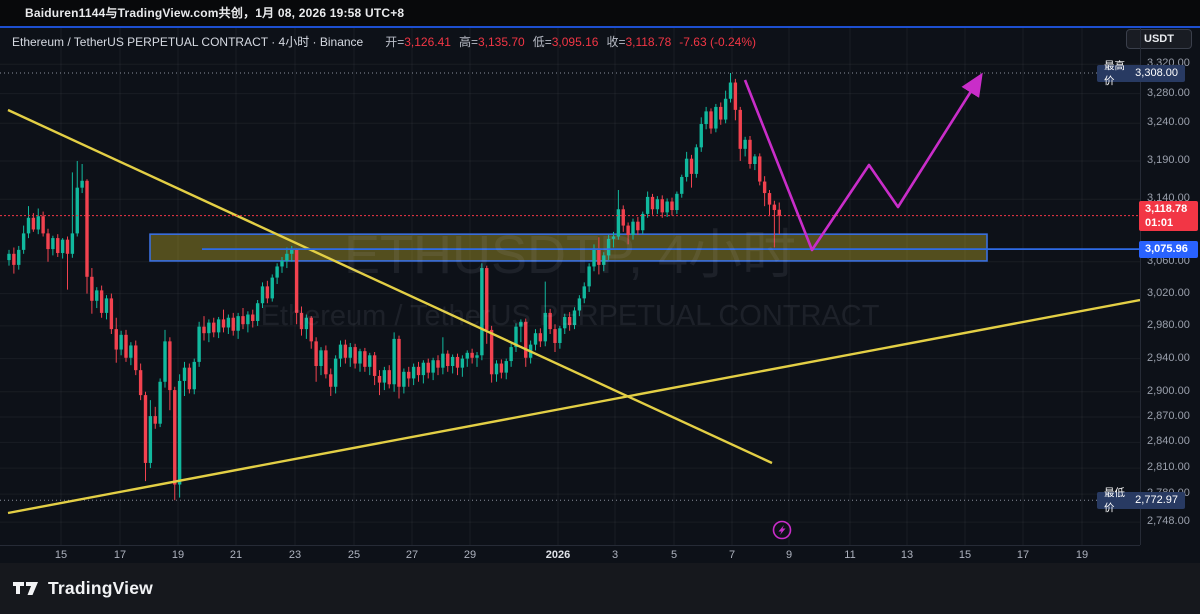  I want to click on last-price-badge: 3,118.78 01:01, so click(1168, 215).